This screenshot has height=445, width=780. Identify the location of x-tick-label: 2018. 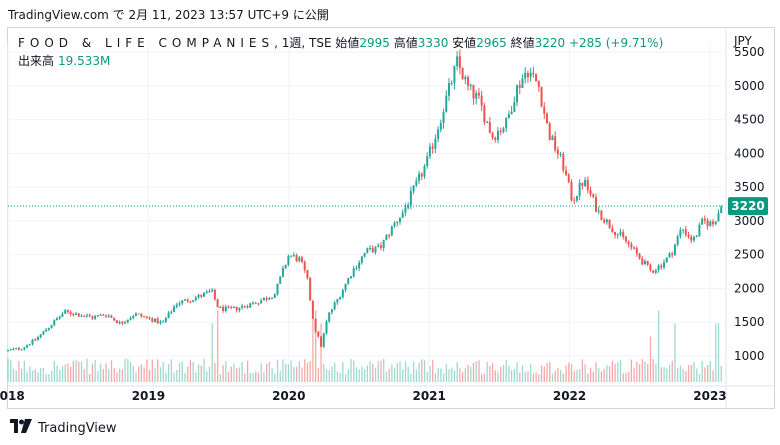
(12, 396).